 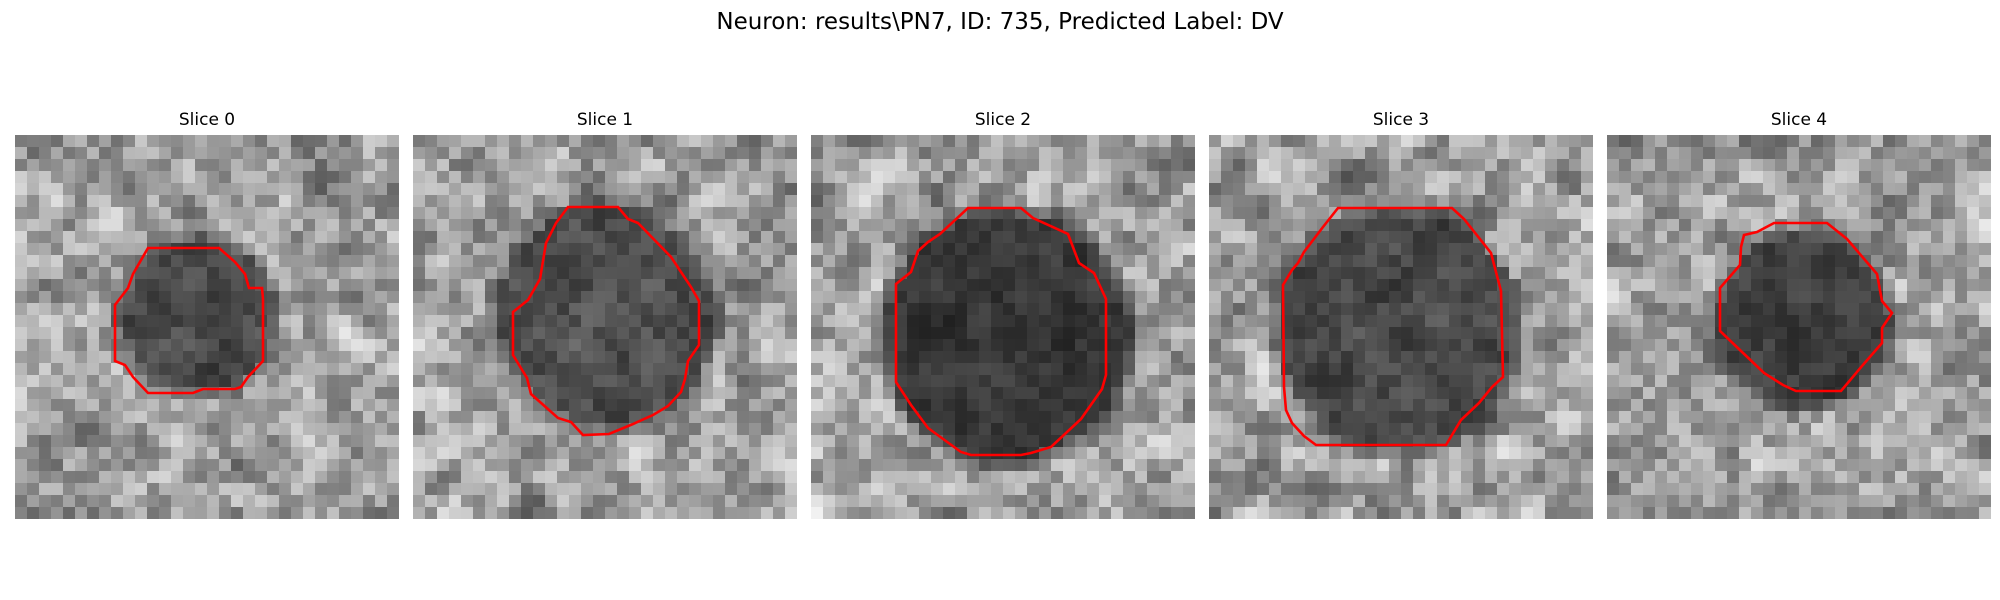 I want to click on slice-panel-4: Slice 4, so click(x=1799, y=314).